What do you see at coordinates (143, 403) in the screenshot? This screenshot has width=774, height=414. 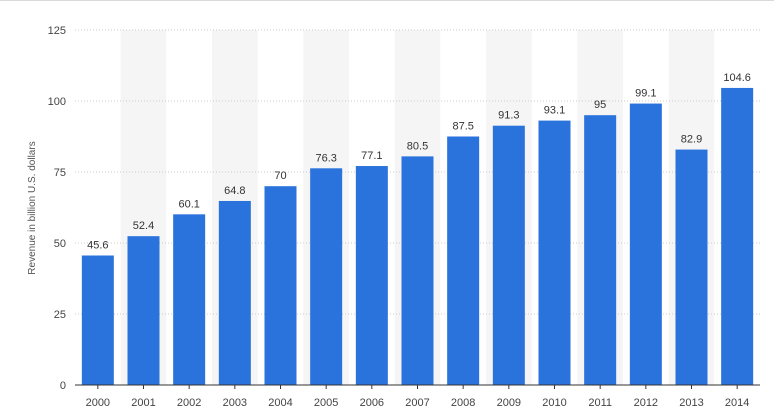 I see `x-tick-label-2001: 2001` at bounding box center [143, 403].